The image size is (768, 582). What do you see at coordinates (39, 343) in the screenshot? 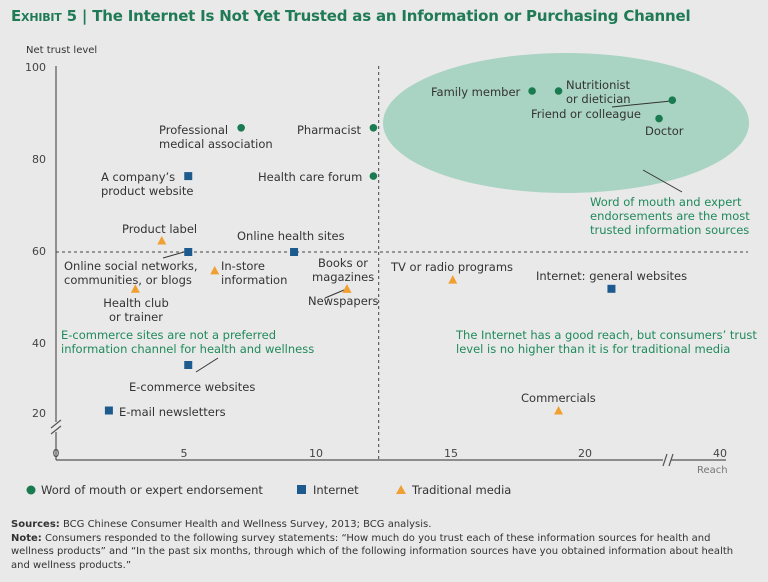
I see `y-tick: 40` at bounding box center [39, 343].